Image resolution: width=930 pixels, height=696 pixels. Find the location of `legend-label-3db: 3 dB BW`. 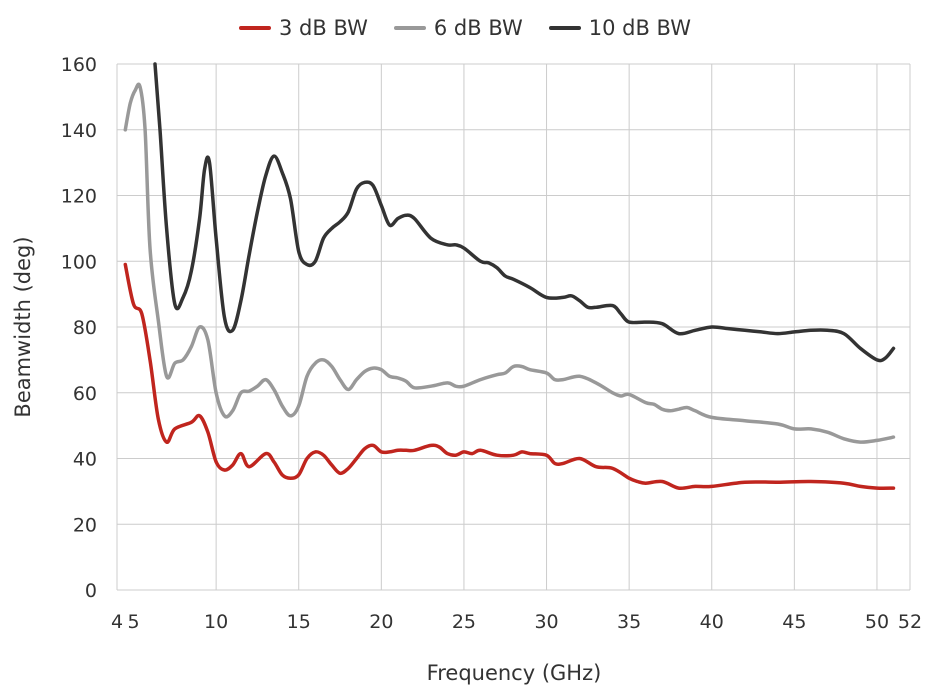

legend-label-3db: 3 dB BW is located at coordinates (323, 28).